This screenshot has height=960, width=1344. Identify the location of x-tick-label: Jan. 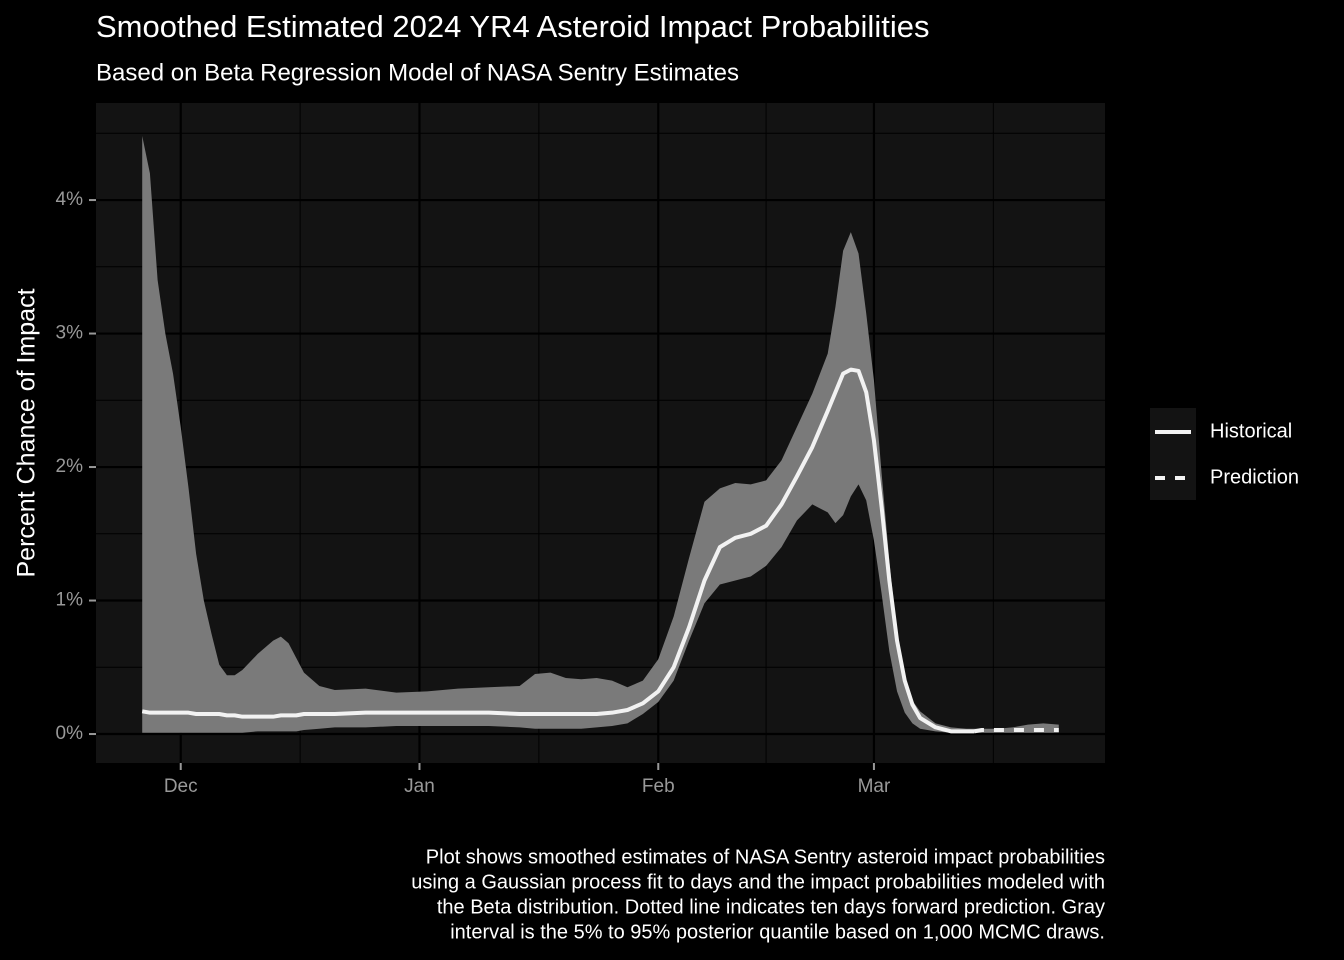
(419, 786).